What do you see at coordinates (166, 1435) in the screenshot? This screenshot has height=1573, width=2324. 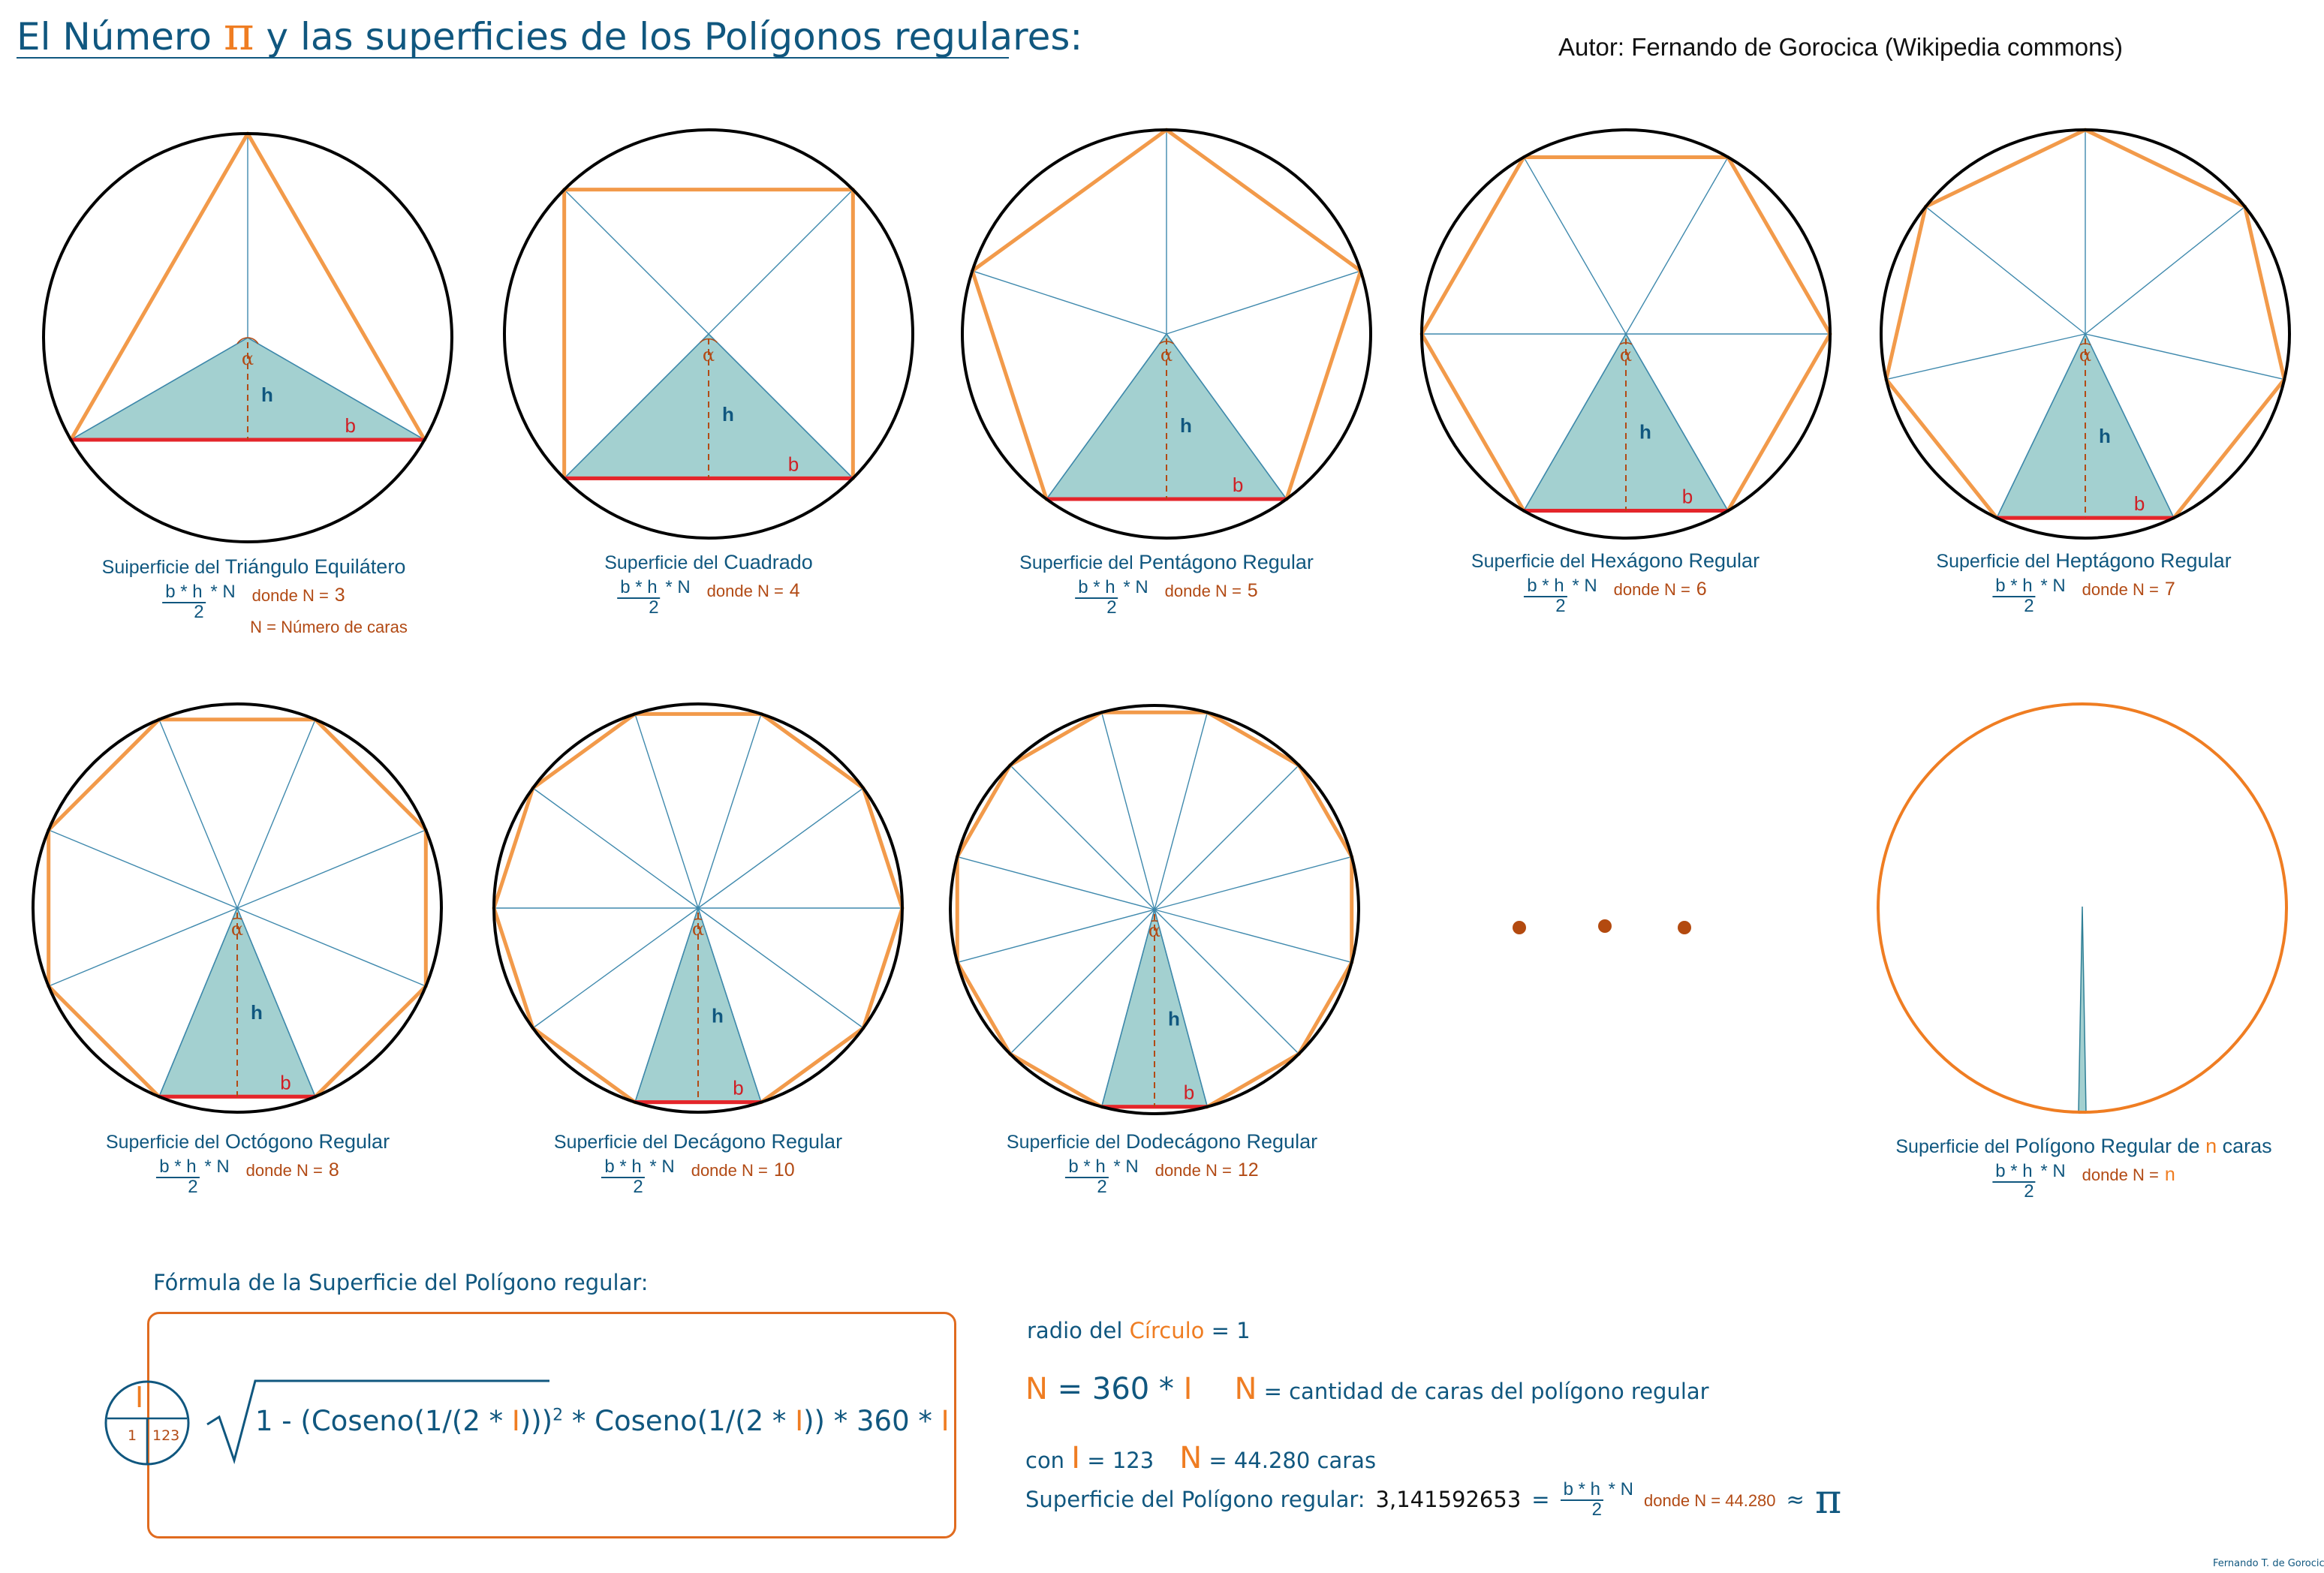 I see `badge-value-right: 123` at bounding box center [166, 1435].